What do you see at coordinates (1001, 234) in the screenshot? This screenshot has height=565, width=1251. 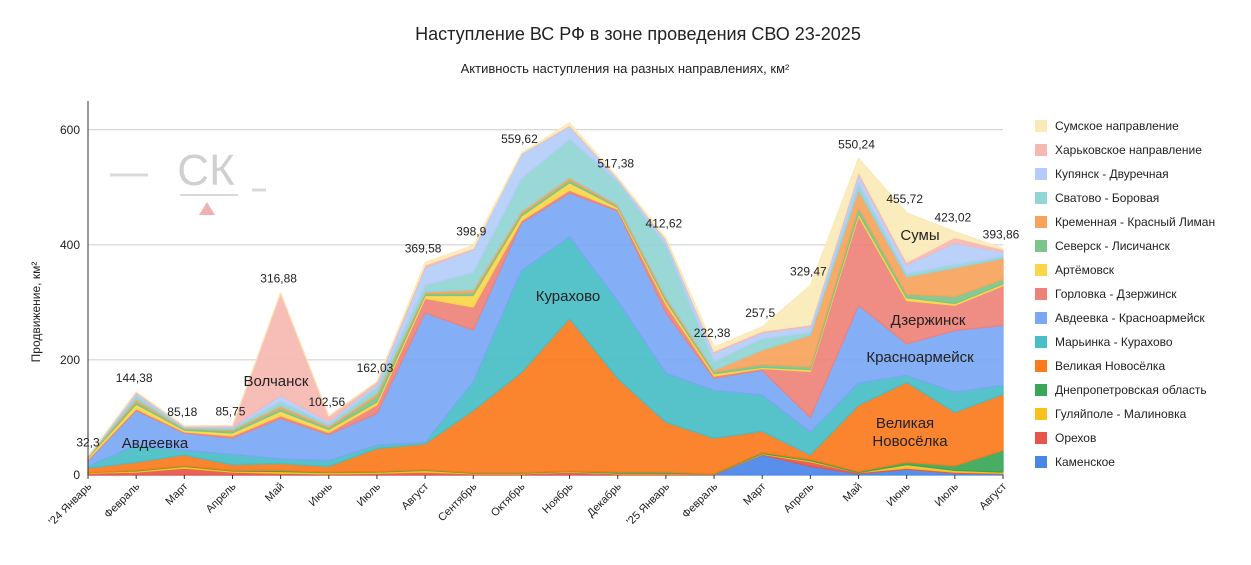 I see `total-label: 393,86` at bounding box center [1001, 234].